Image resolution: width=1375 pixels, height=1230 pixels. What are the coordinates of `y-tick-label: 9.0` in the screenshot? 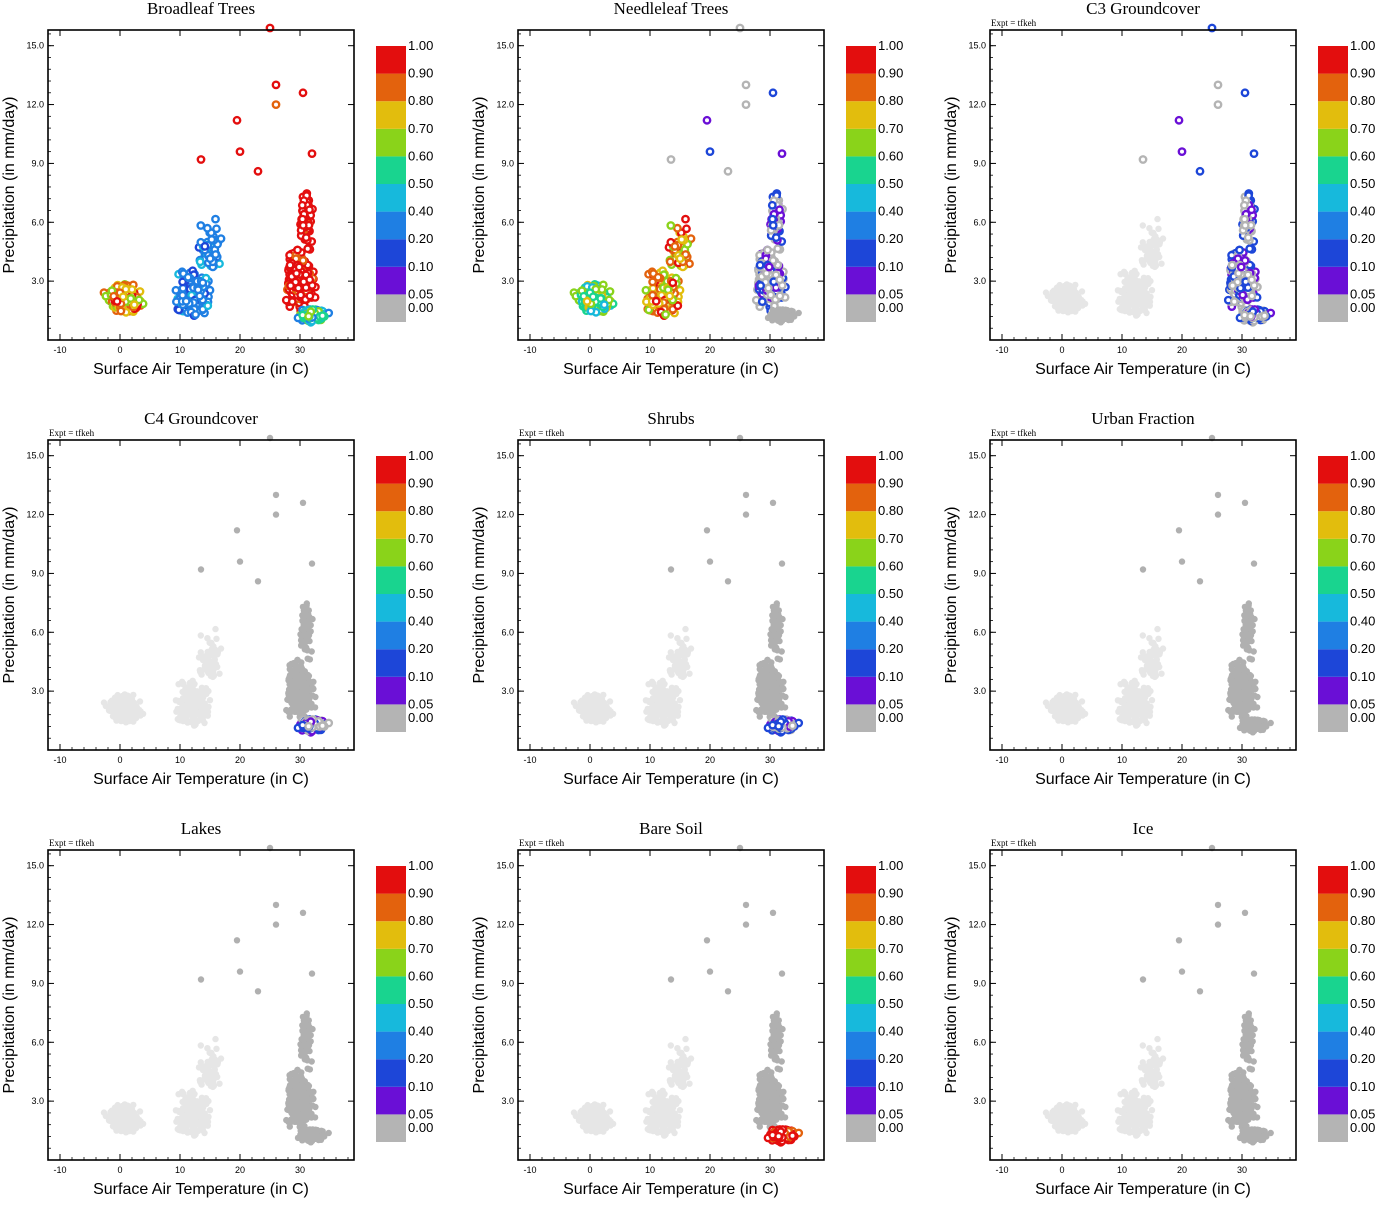 It's located at (37, 573).